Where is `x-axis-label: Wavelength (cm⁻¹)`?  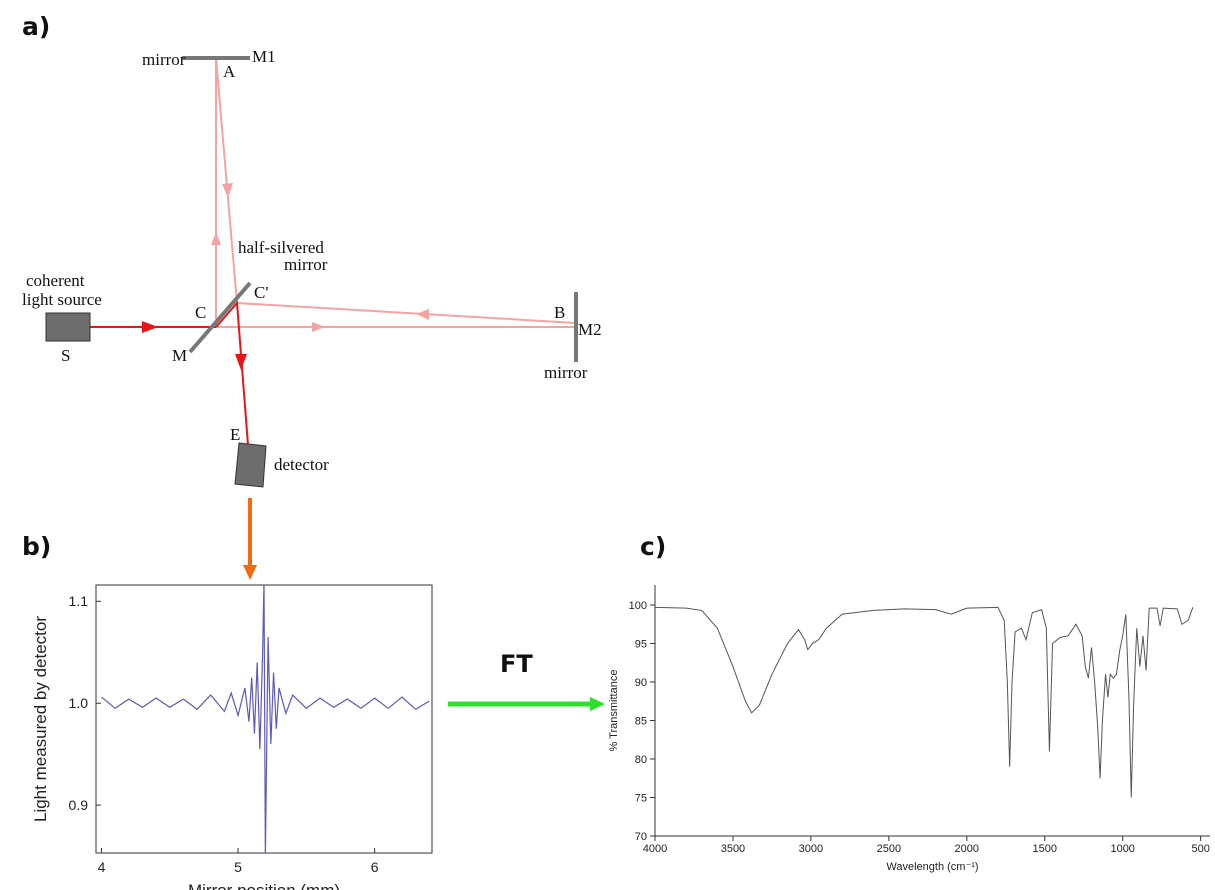
x-axis-label: Wavelength (cm⁻¹) is located at coordinates (932, 867).